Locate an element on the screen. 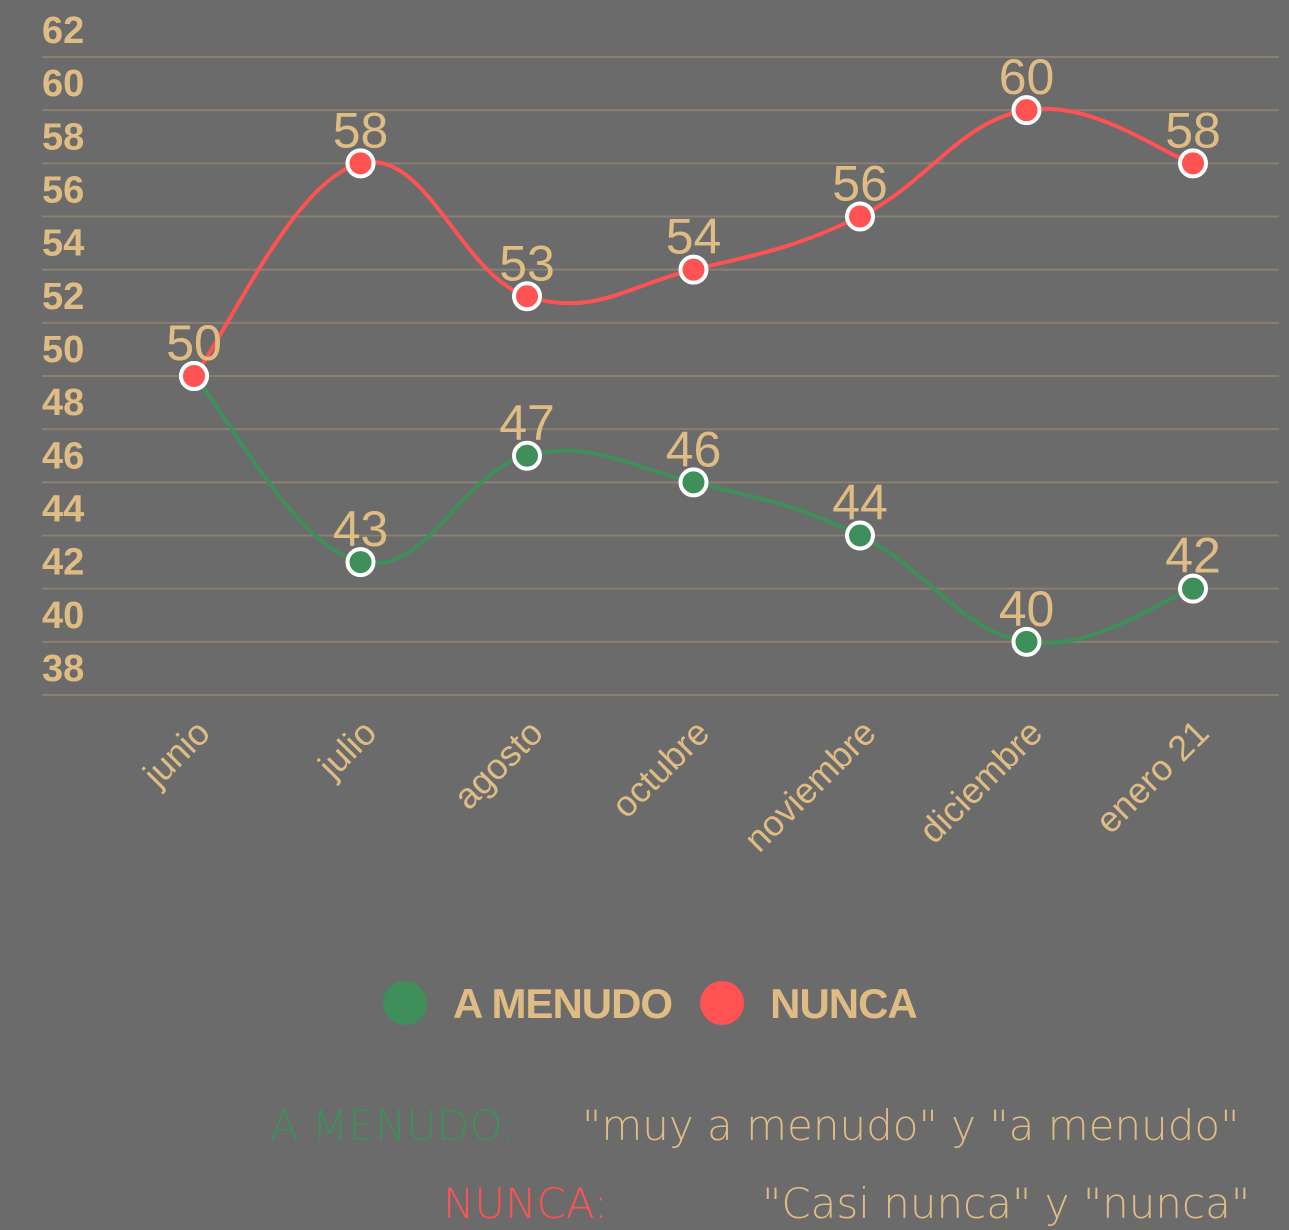 This screenshot has width=1289, height=1230. note-text: "Casi nunca" y "nunca" is located at coordinates (1006, 1203).